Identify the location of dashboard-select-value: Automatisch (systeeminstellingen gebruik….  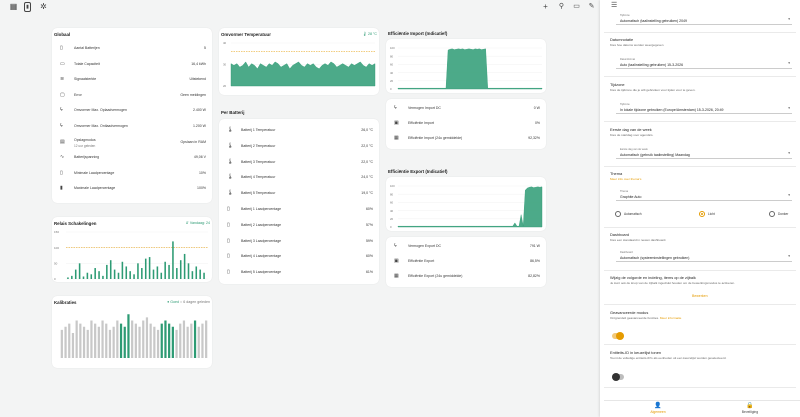
(655, 257).